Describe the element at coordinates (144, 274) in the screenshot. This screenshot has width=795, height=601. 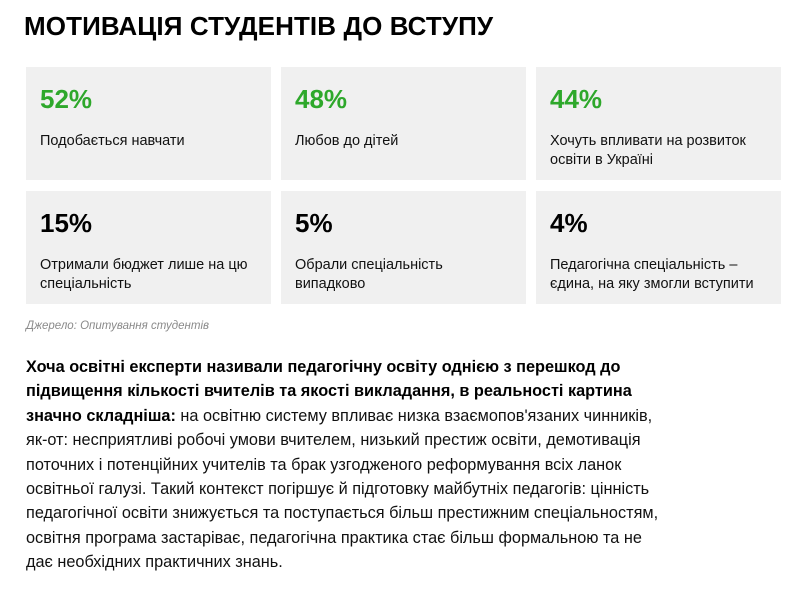
I see `stat-label: Отримали бюджет лише на цю спеціальність` at that location.